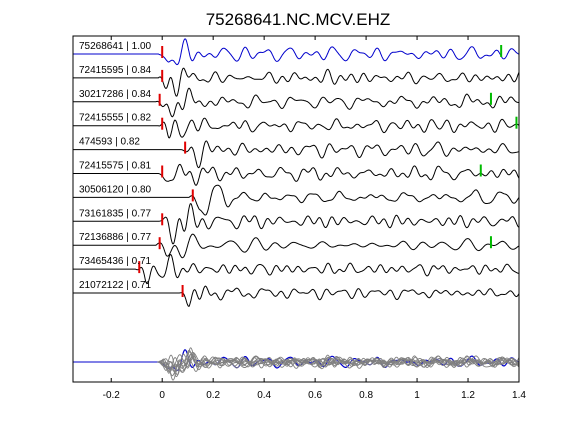  What do you see at coordinates (213, 395) in the screenshot?
I see `x-tick-label: 0.2` at bounding box center [213, 395].